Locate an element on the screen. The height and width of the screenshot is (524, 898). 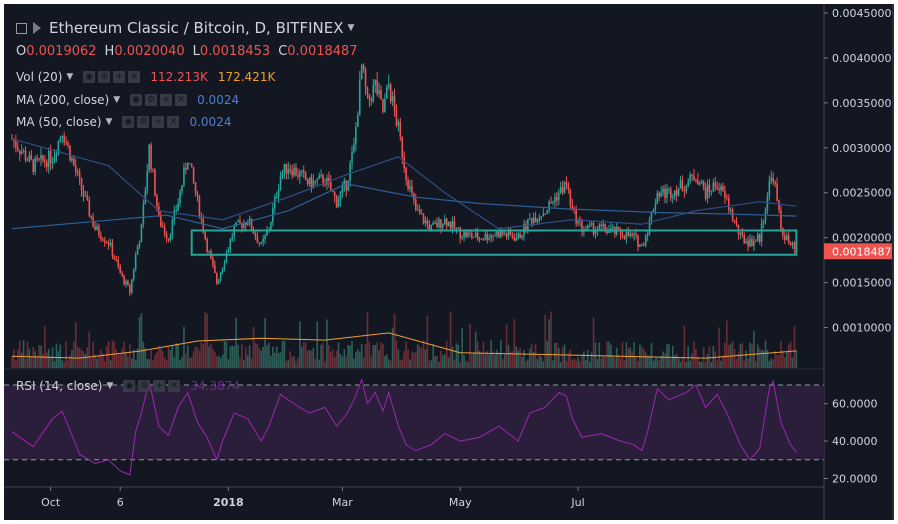
volume-controls: ◉ ⚙ + ✕ is located at coordinates (112, 77).